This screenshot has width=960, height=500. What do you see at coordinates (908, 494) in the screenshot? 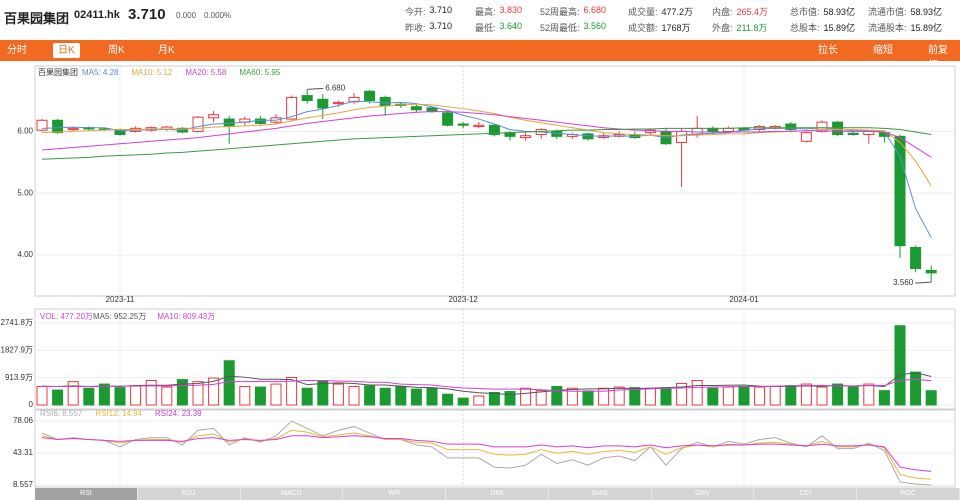
I see `indicator-tab: ROC` at bounding box center [908, 494].